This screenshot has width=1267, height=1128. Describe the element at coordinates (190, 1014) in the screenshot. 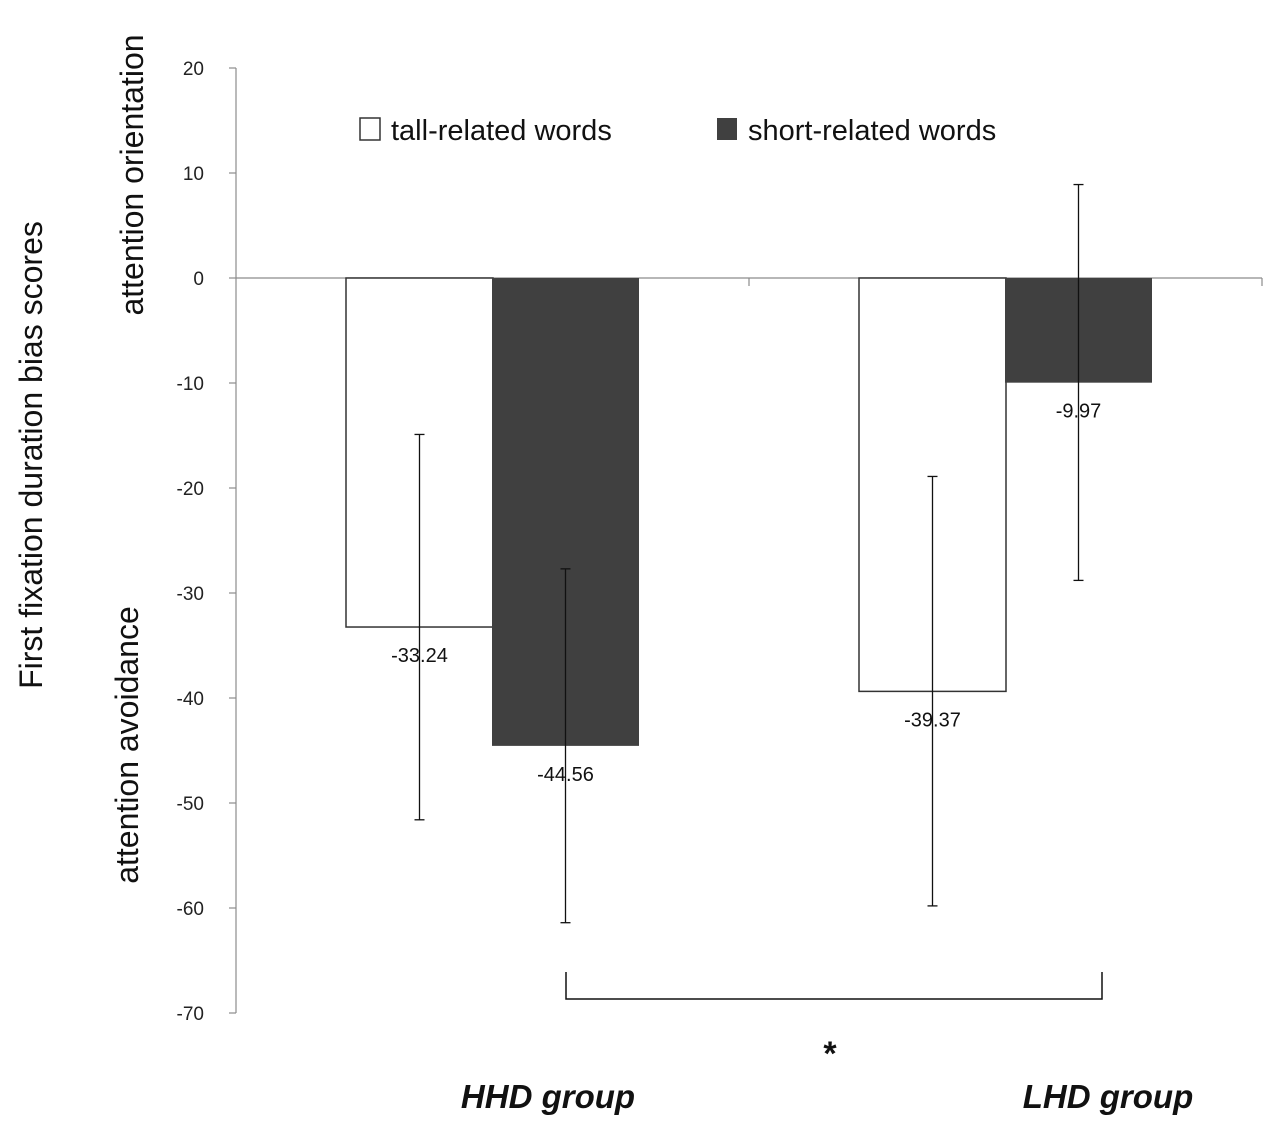

I see `y-tick-label: -70` at that location.